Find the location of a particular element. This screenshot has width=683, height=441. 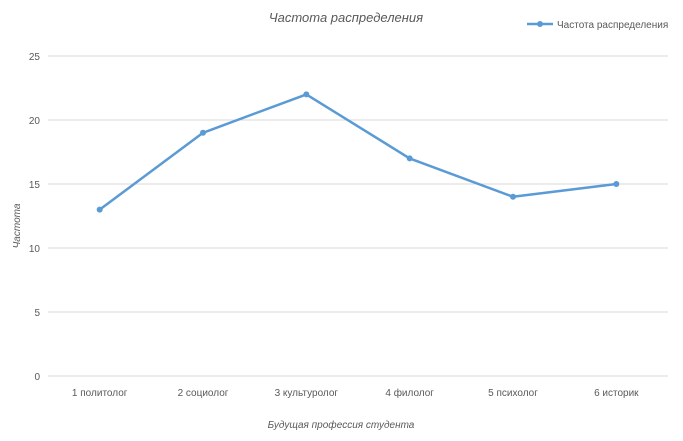

y-tick-label: 0 is located at coordinates (37, 377).